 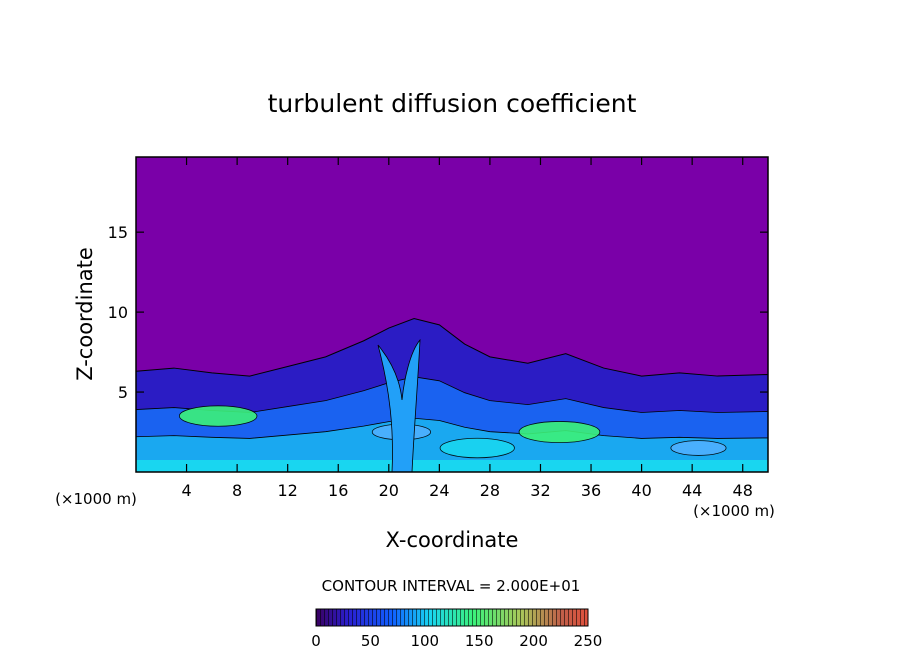 What do you see at coordinates (118, 232) in the screenshot?
I see `y-tick-label-15: 15` at bounding box center [118, 232].